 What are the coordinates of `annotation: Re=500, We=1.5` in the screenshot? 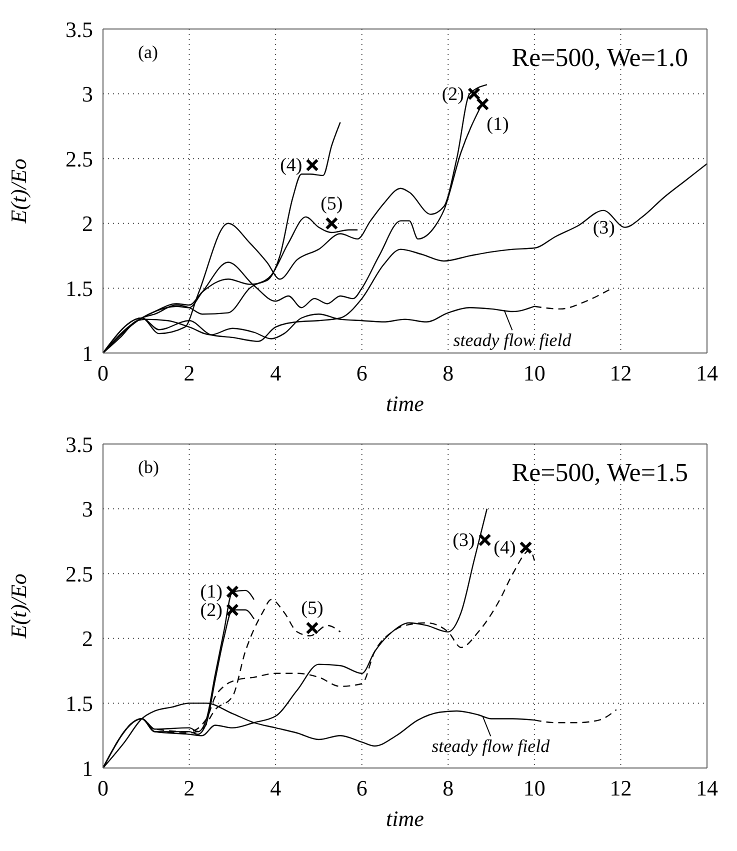 It's located at (600, 472).